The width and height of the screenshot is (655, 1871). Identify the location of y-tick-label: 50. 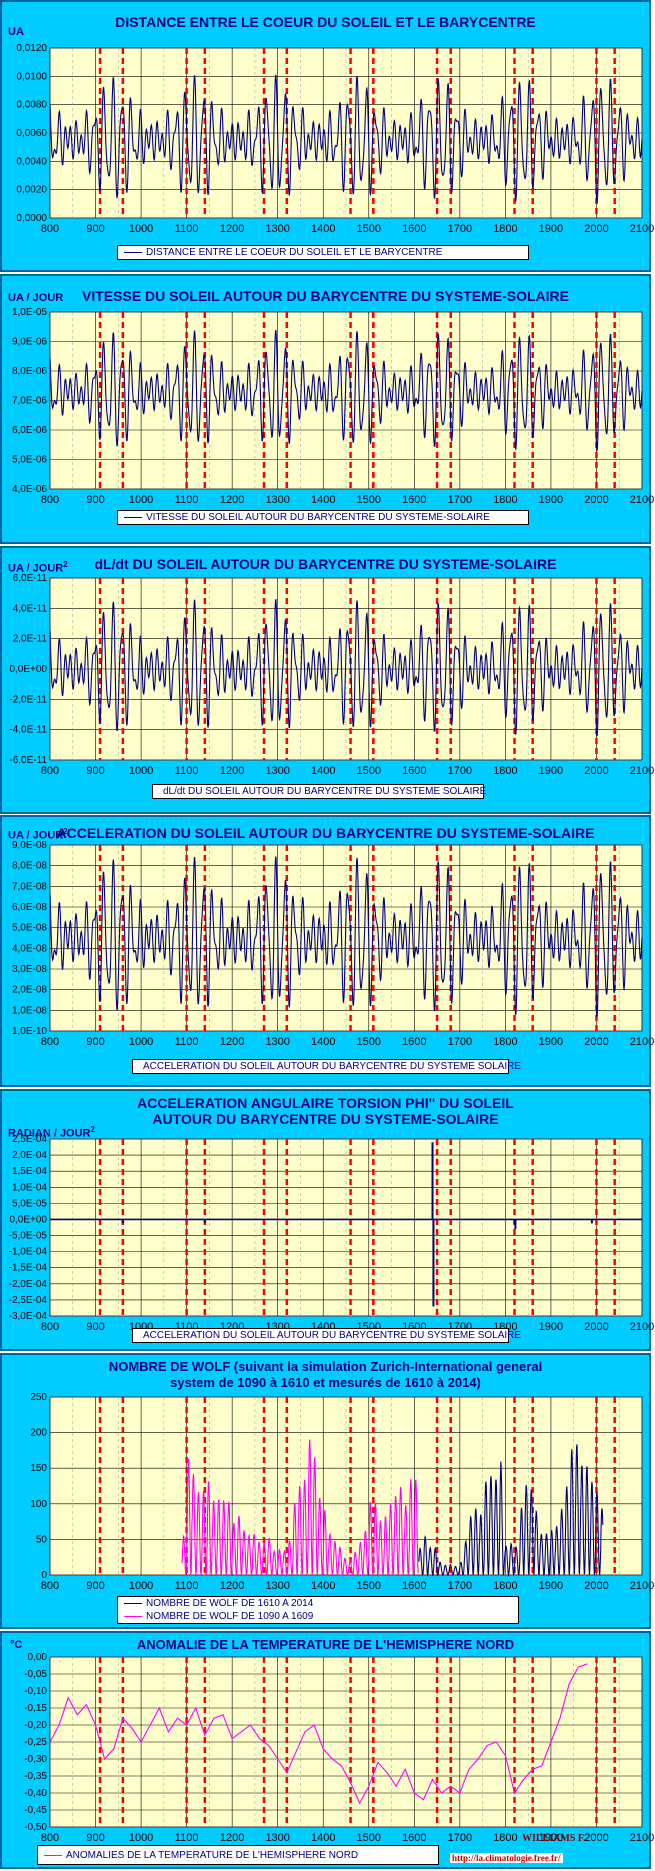
(42, 1539).